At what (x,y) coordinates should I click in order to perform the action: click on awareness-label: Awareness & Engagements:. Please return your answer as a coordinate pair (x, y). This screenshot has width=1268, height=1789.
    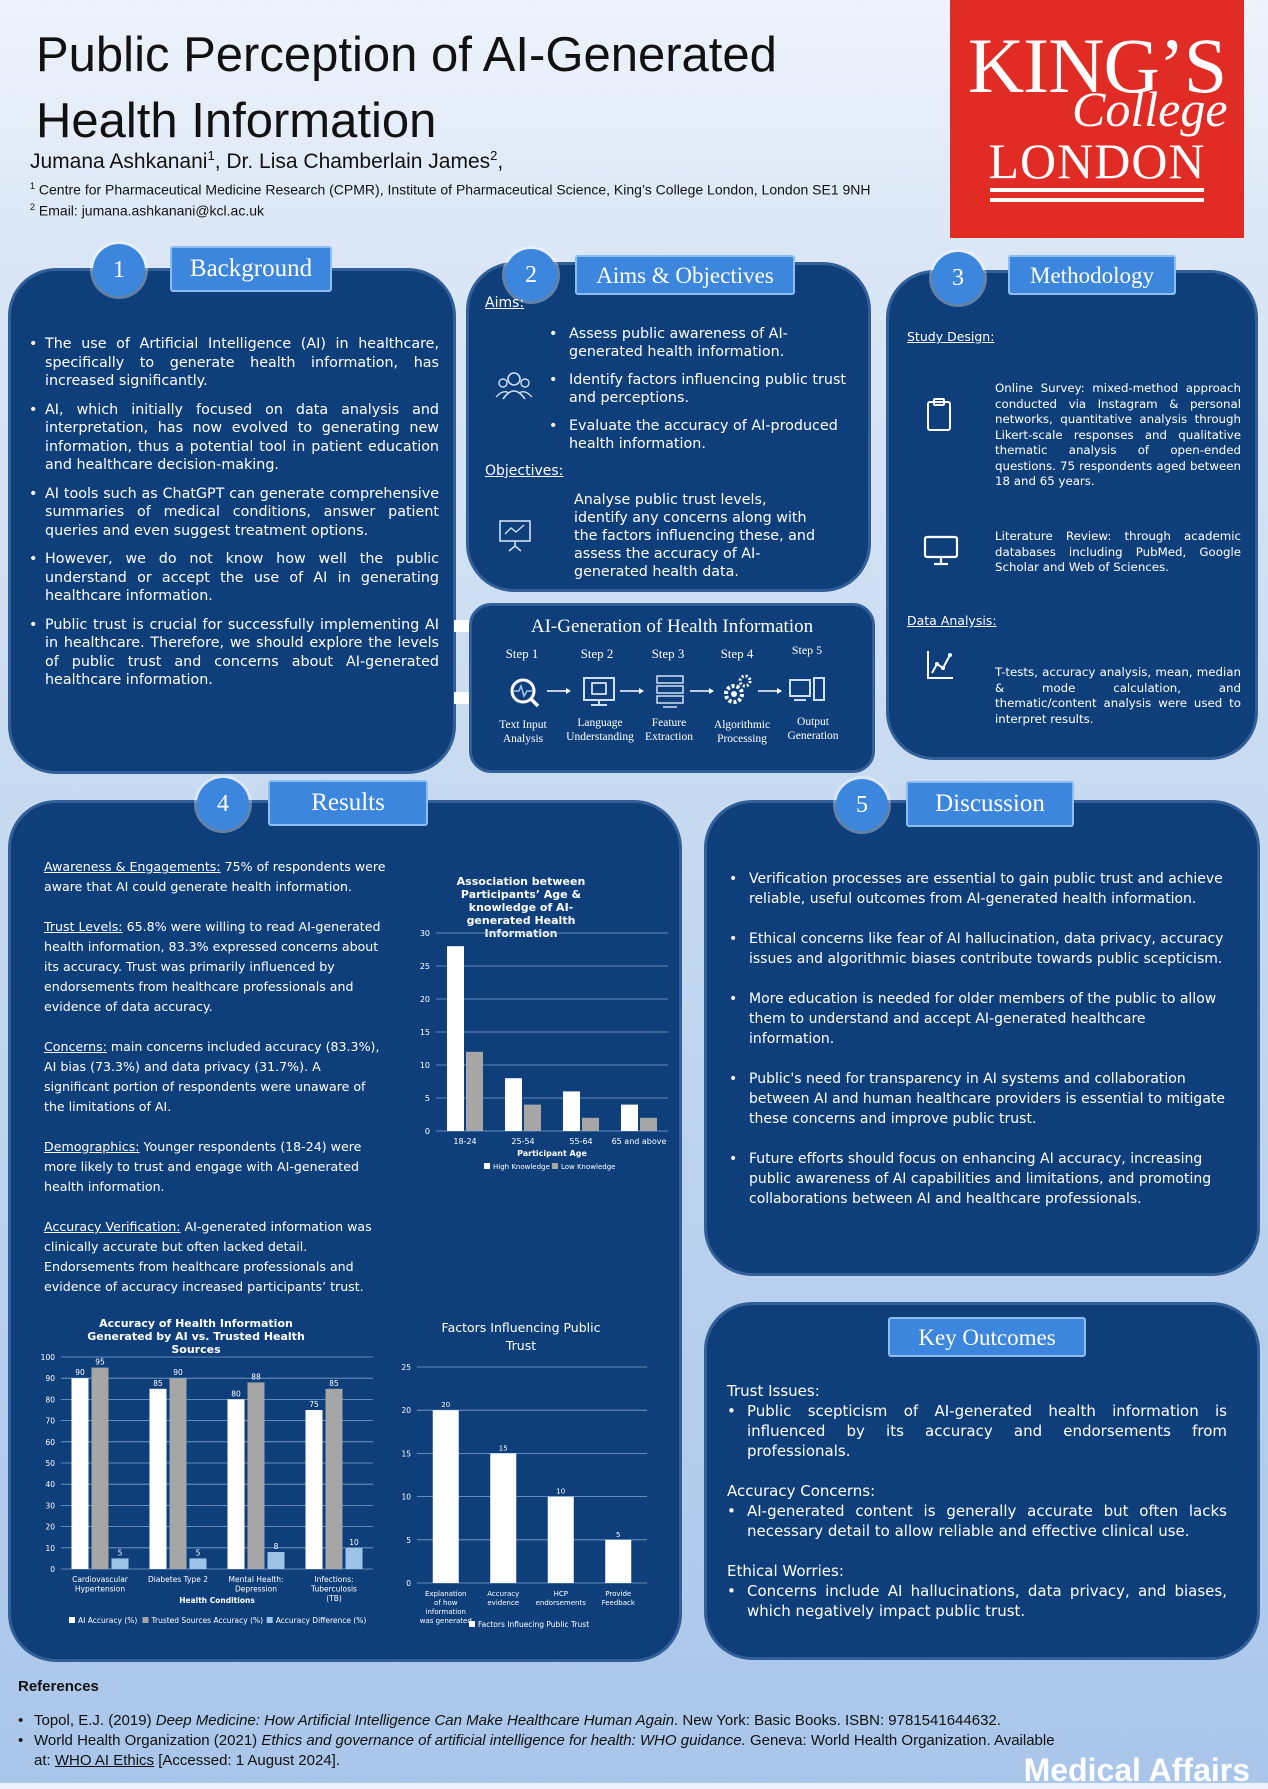
    Looking at the image, I should click on (132, 866).